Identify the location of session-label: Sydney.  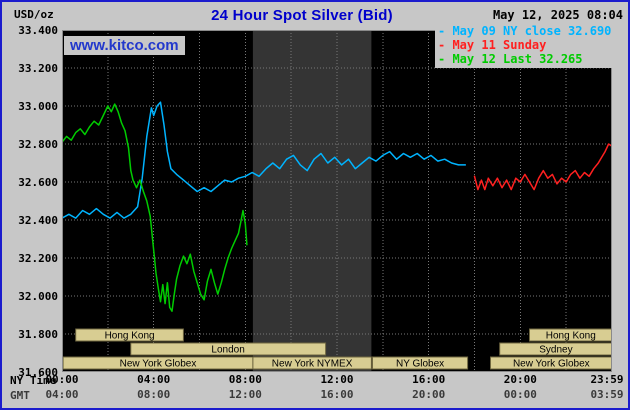
(555, 350).